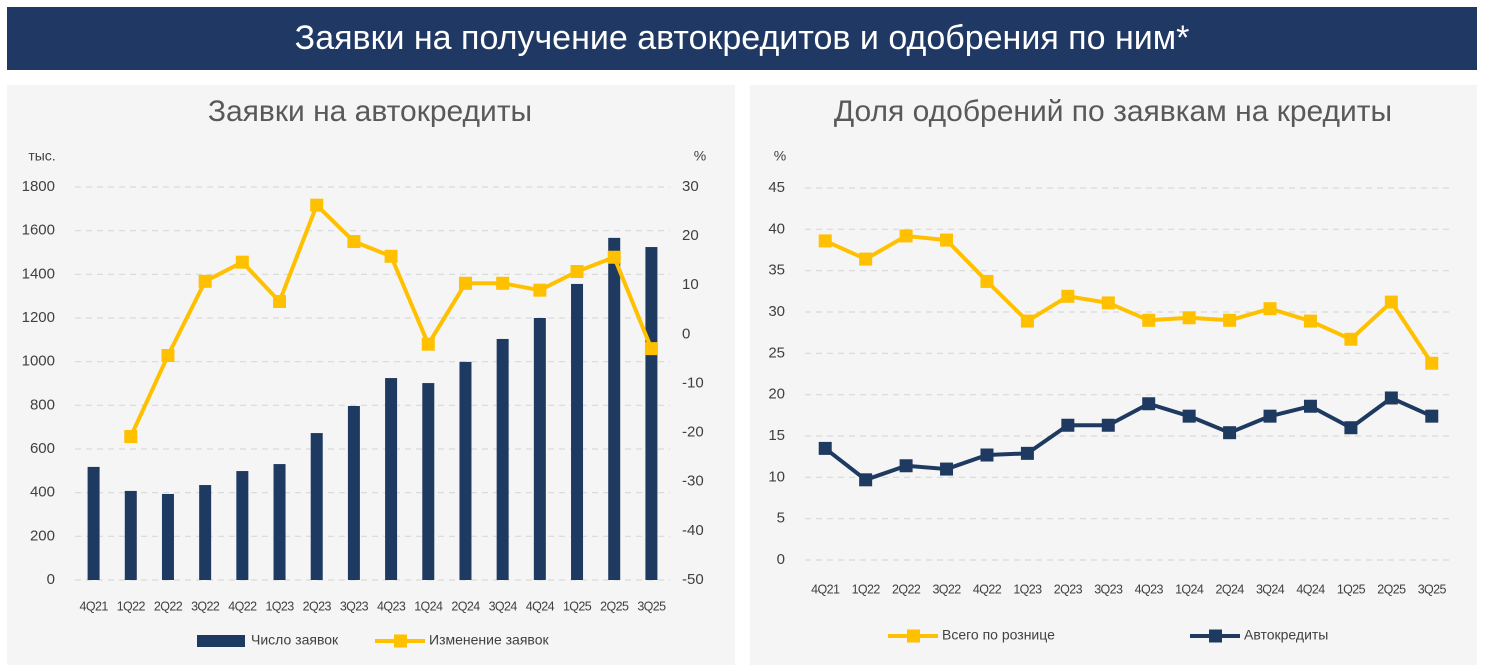 Image resolution: width=1485 pixels, height=672 pixels. I want to click on x-tick-label: 3Q22, so click(205, 606).